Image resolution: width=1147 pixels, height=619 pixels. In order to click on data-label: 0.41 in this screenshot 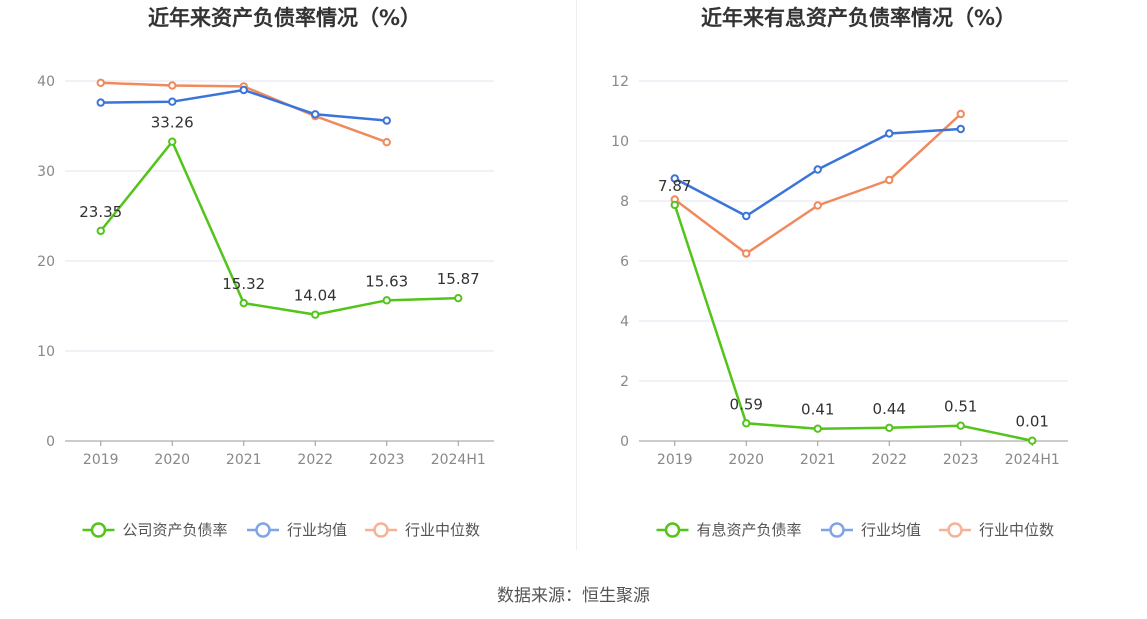, I will do `click(817, 410)`.